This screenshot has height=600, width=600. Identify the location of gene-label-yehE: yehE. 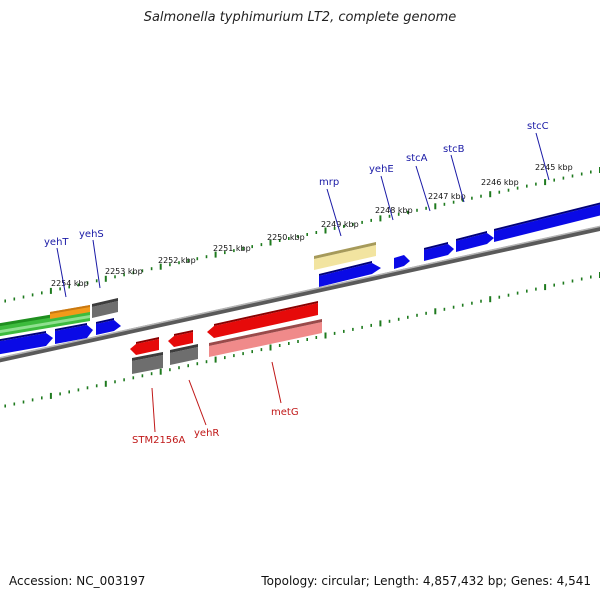
(381, 169).